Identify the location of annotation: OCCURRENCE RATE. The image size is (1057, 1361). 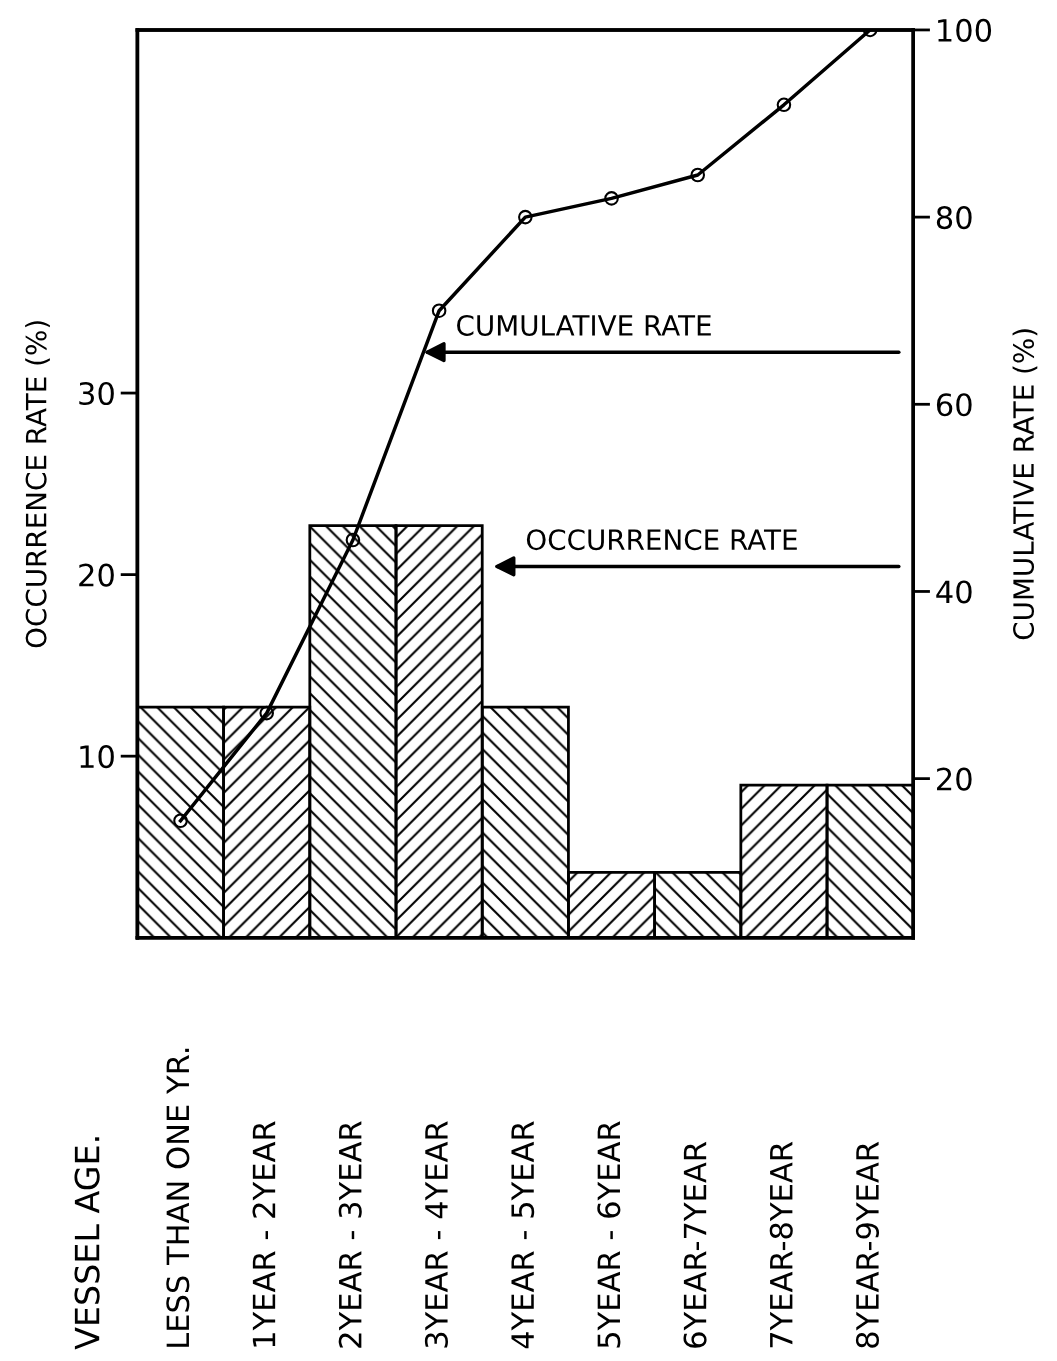
(661, 540).